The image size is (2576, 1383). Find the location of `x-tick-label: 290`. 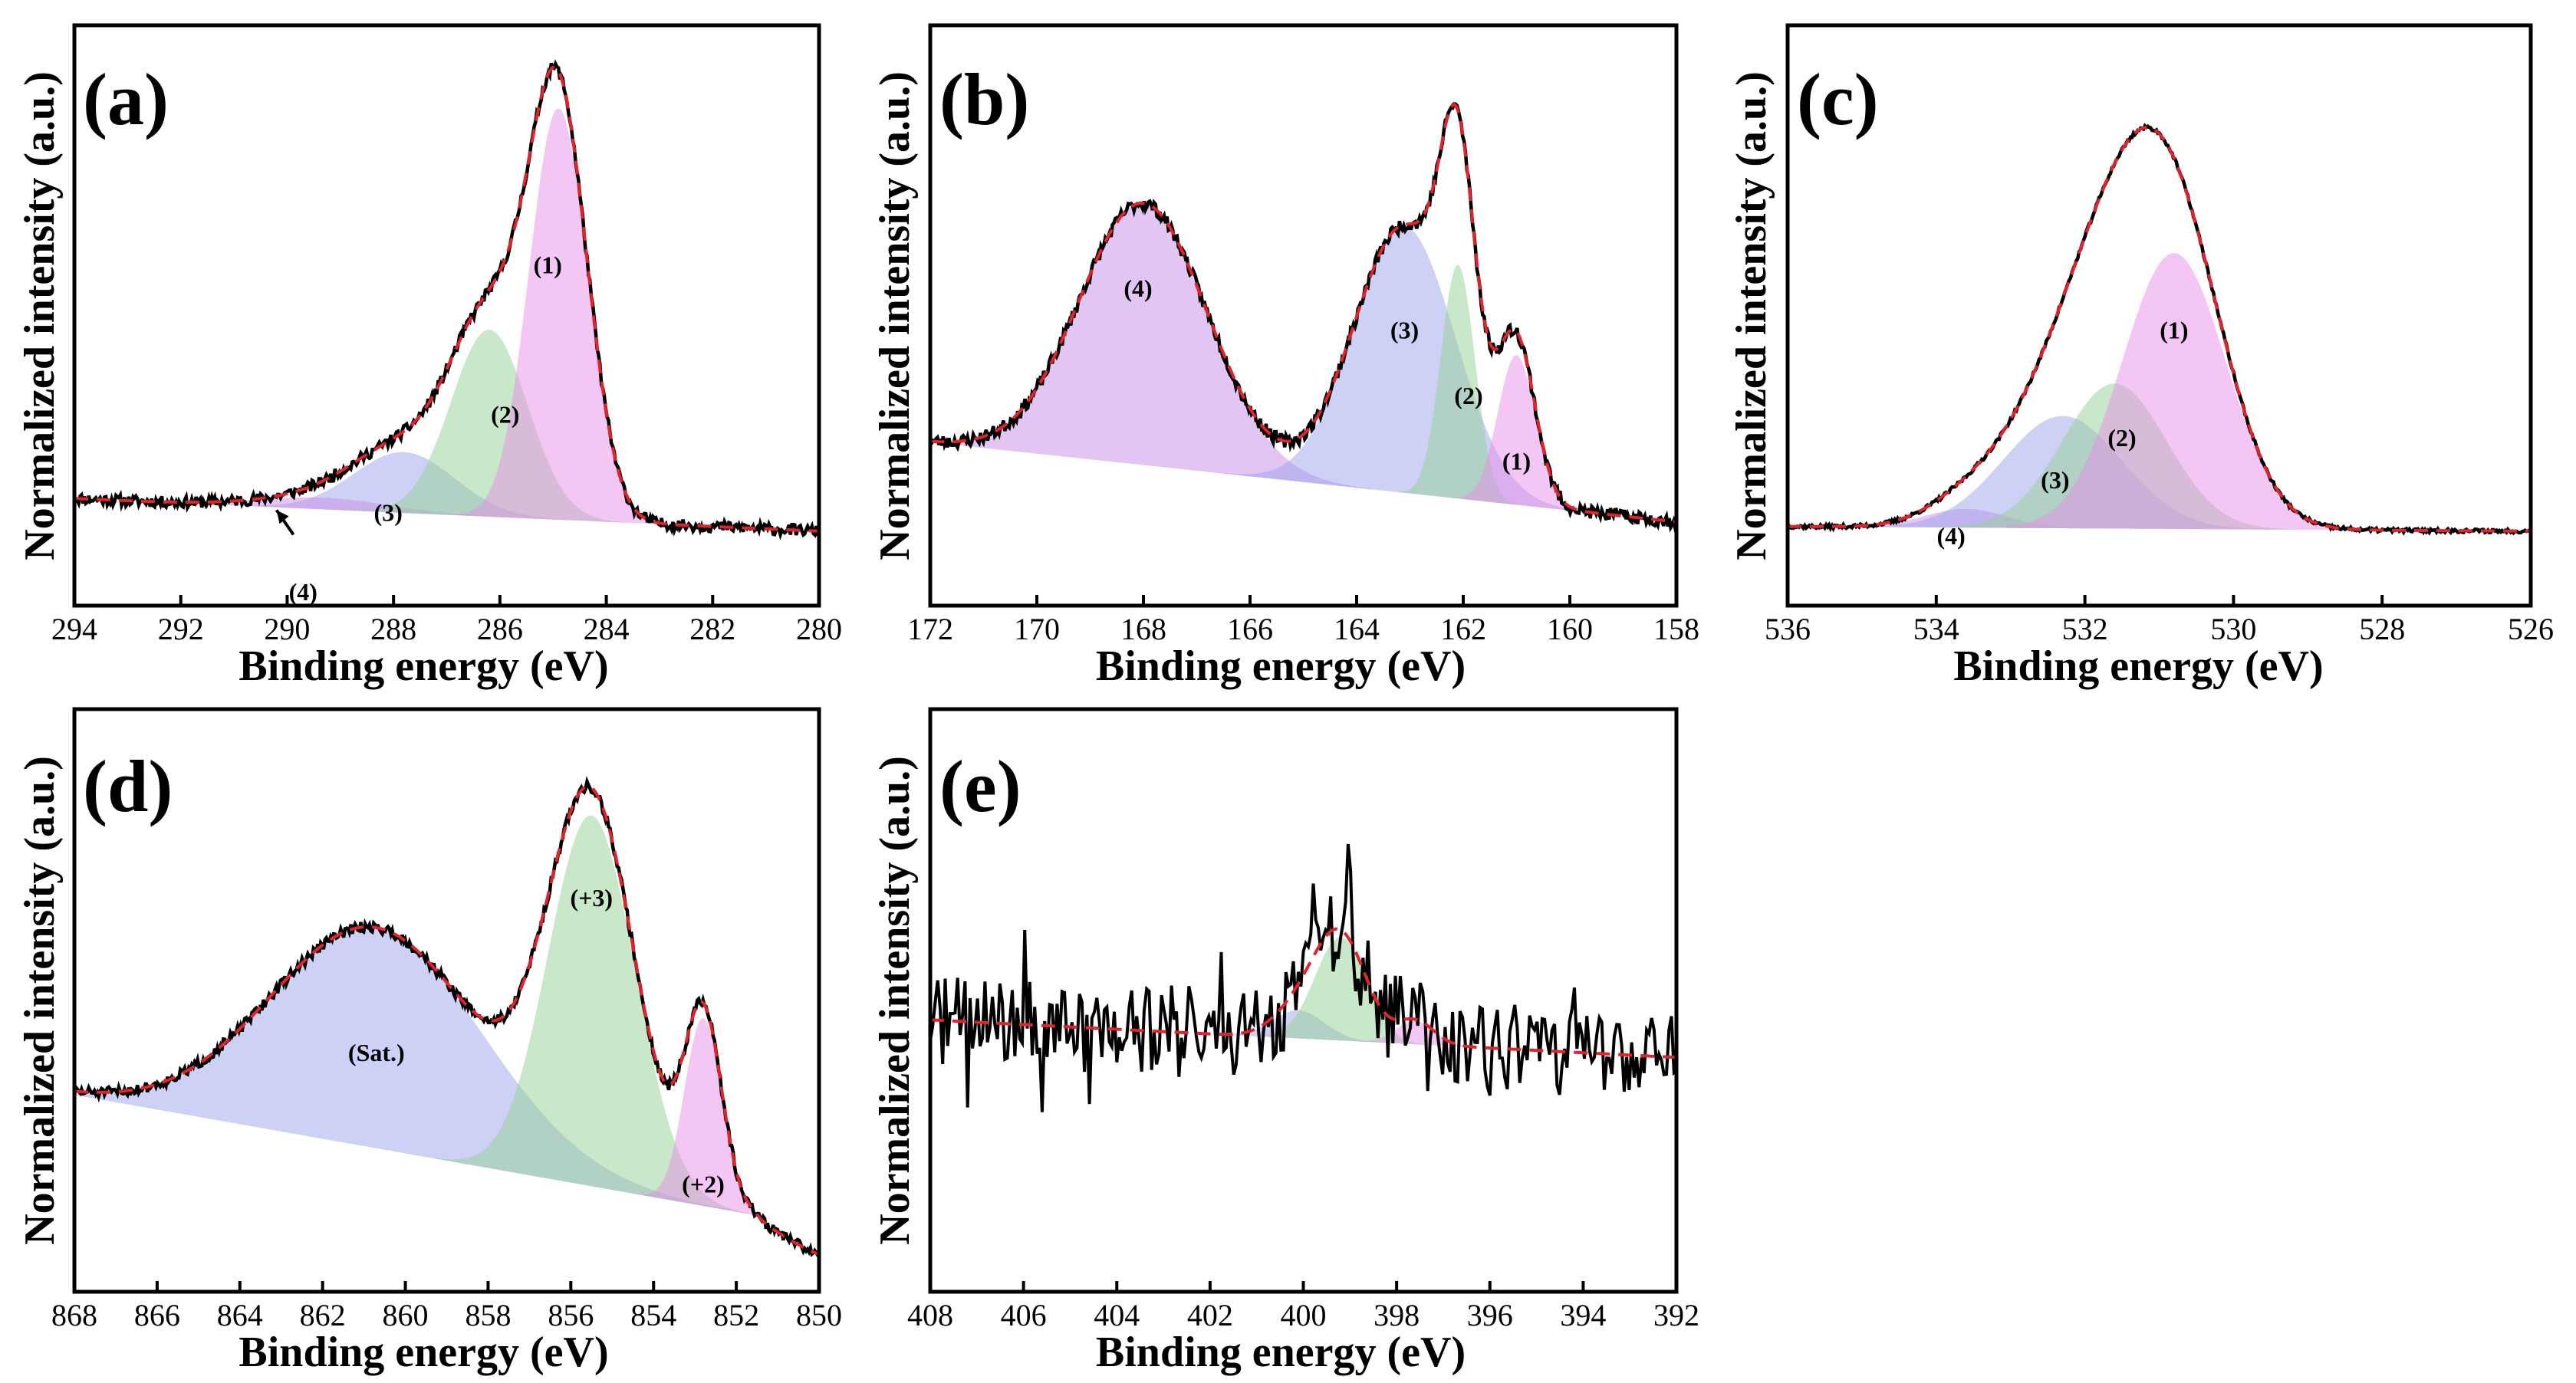

x-tick-label: 290 is located at coordinates (287, 629).